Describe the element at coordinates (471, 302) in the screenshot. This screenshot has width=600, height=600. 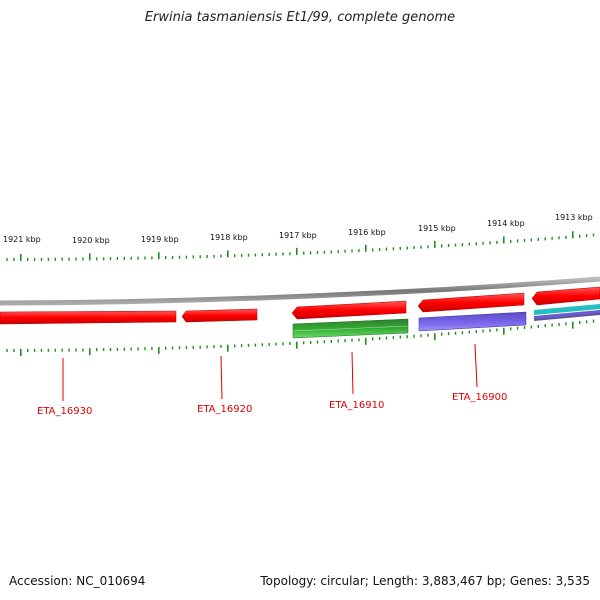
I see `gene-feature-eta16900` at that location.